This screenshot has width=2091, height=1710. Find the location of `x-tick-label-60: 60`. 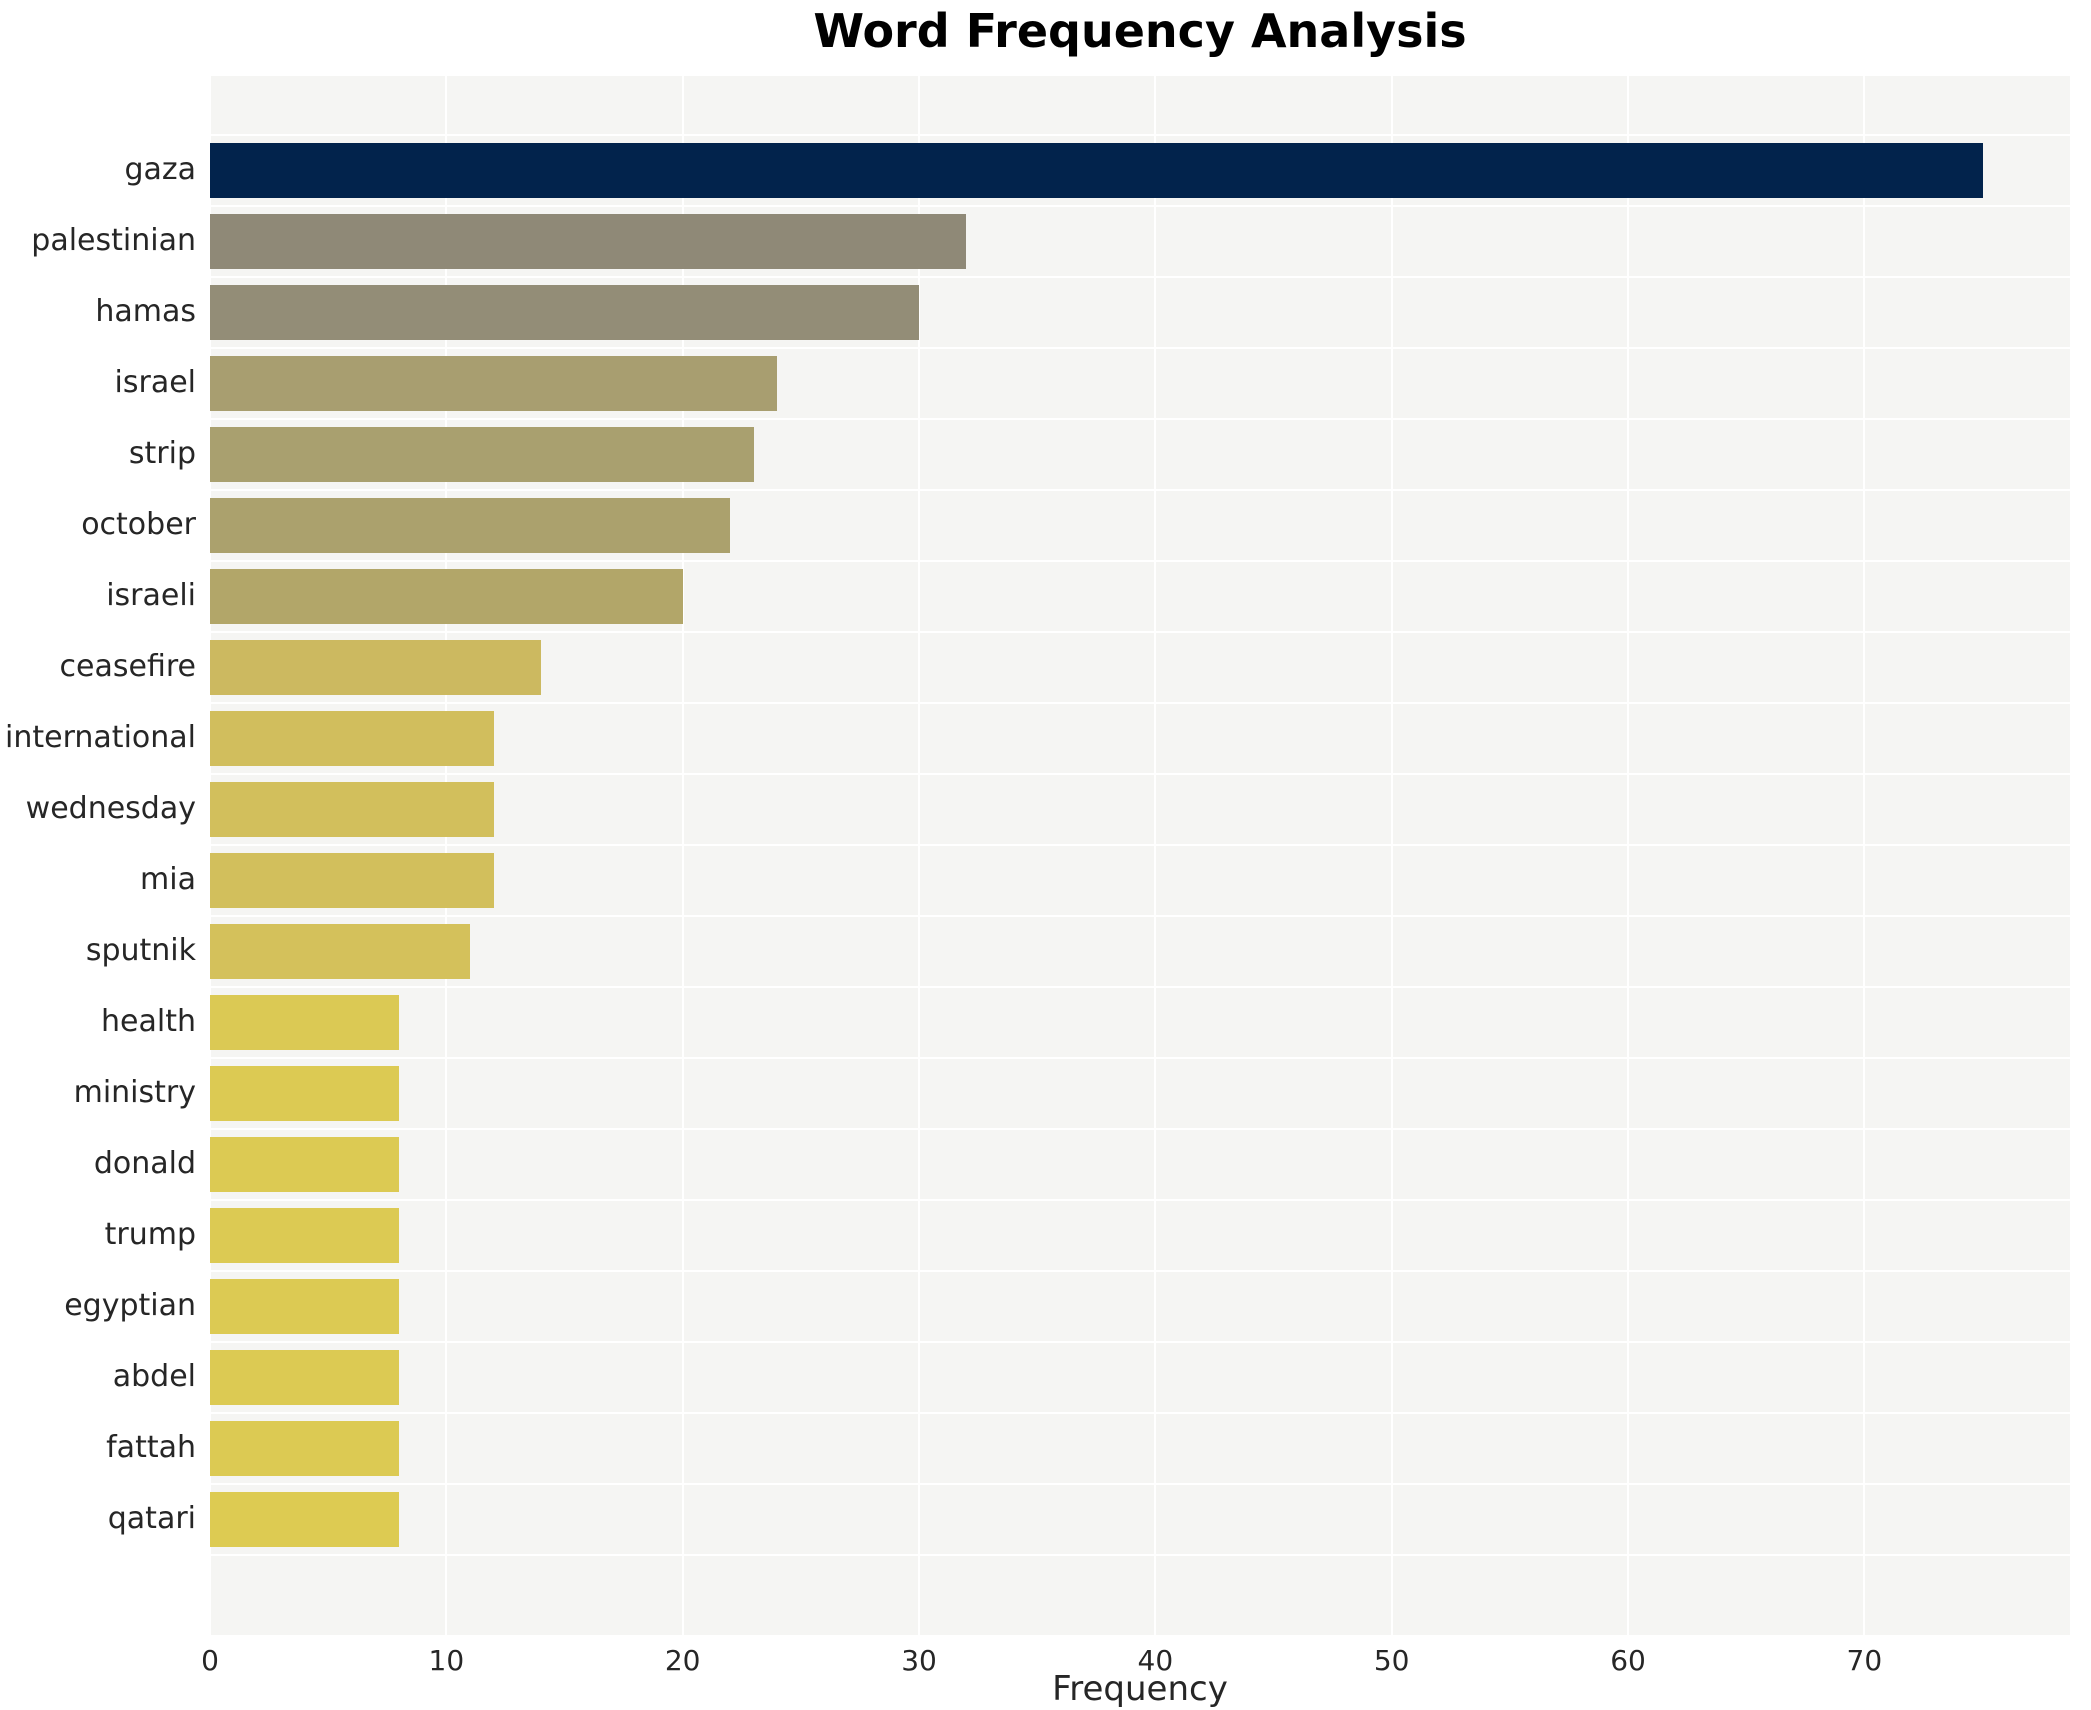

x-tick-label-60: 60 is located at coordinates (1628, 1660).